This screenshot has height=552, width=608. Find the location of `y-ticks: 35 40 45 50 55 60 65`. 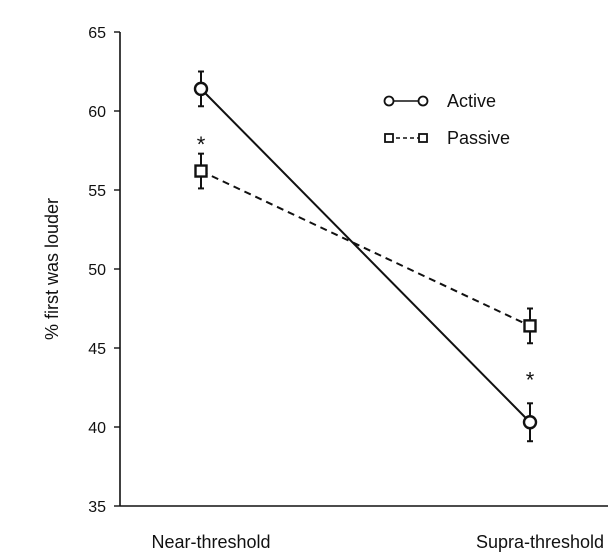

y-ticks: 35 40 45 50 55 60 65 is located at coordinates (104, 270).